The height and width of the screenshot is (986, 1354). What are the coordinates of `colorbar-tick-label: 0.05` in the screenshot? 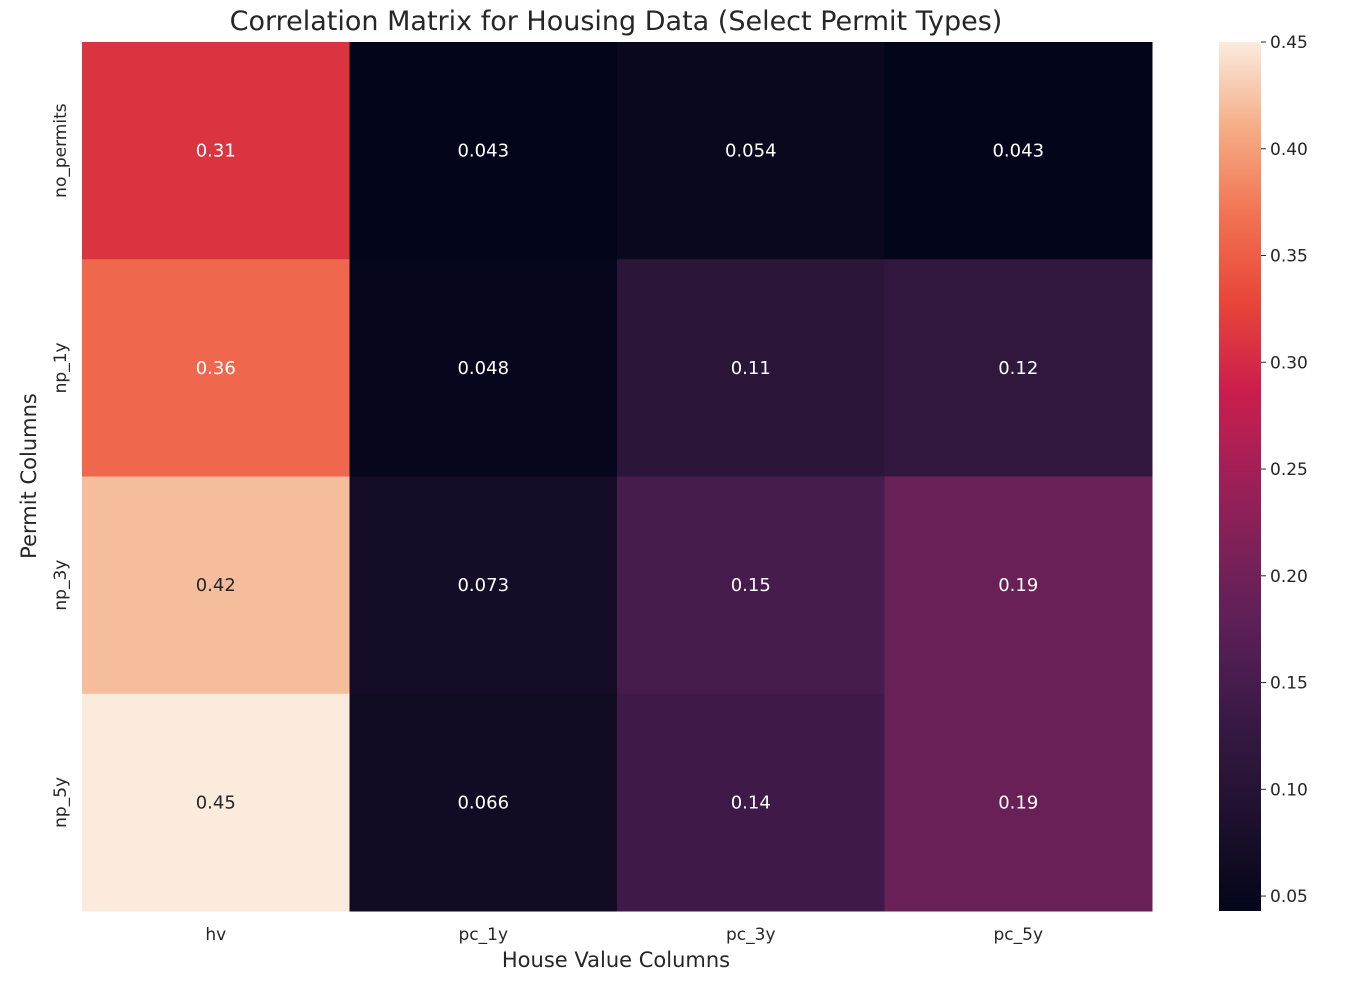 It's located at (1289, 897).